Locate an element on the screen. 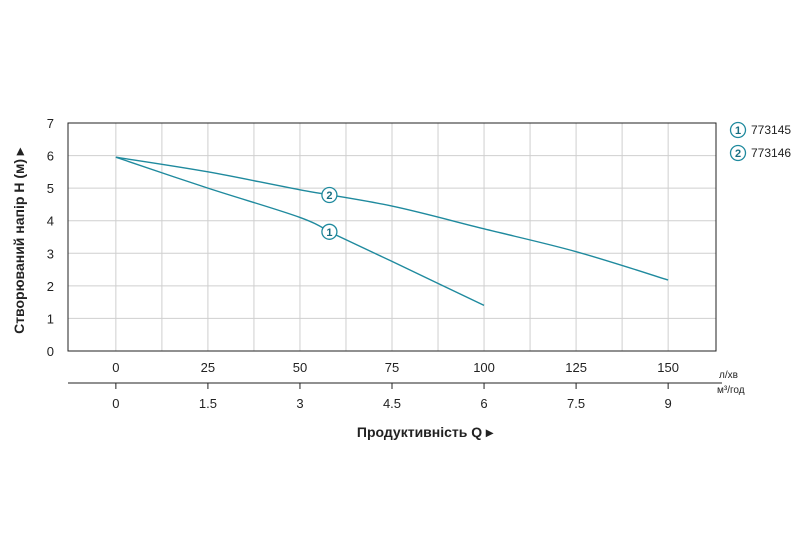  series-marker-label: 1 is located at coordinates (329, 233).